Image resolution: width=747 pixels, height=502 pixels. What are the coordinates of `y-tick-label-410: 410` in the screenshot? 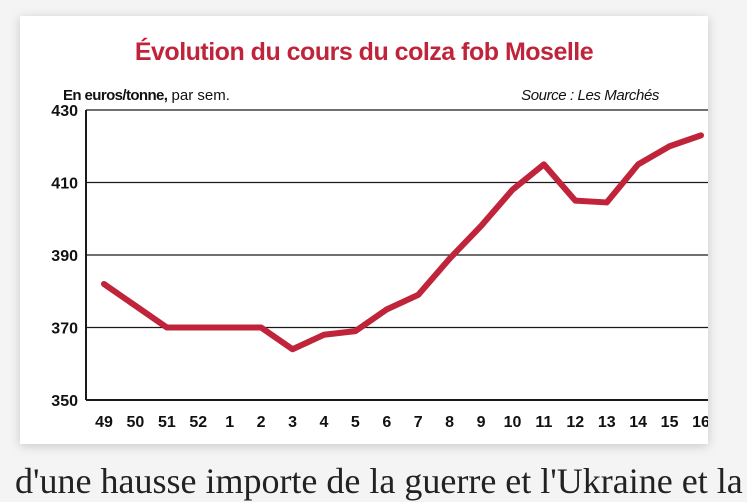 It's located at (64, 184).